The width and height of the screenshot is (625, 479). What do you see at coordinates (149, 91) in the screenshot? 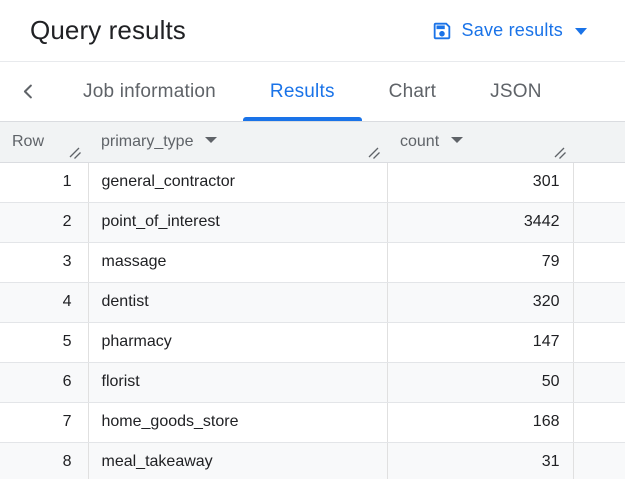
I see `tab-job-information: Job information` at bounding box center [149, 91].